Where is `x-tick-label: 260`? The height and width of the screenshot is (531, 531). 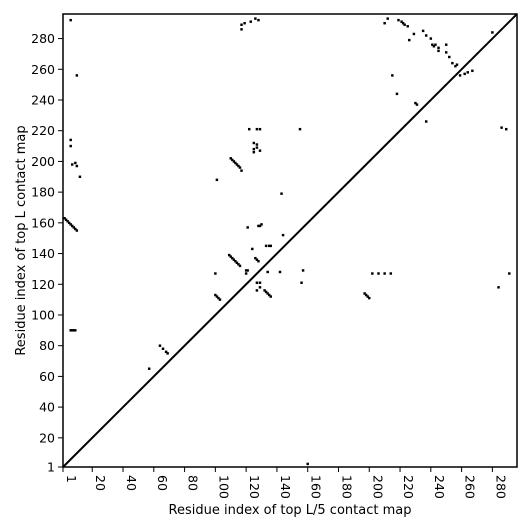
x-tick-label: 260 is located at coordinates (470, 487).